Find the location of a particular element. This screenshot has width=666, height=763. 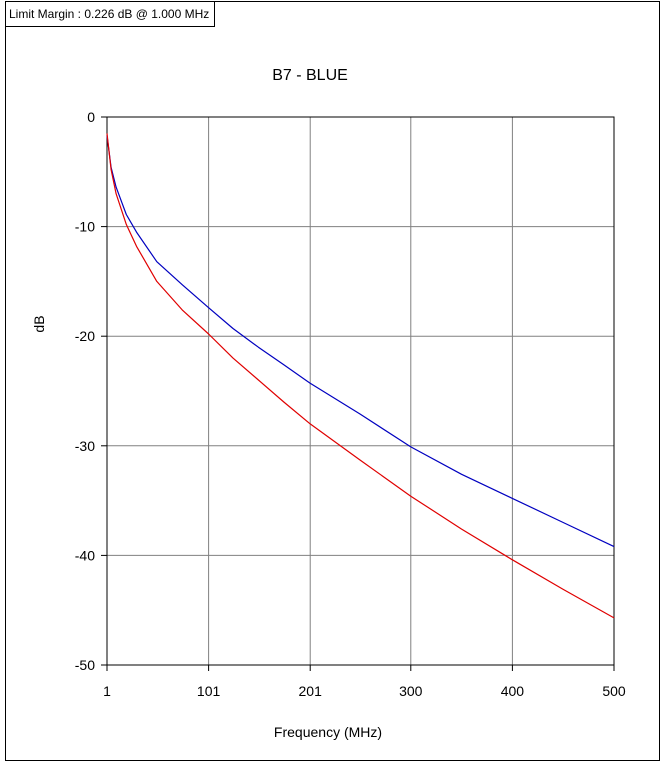

y-axis-ticks: 0 -10 -20 -30 -40 -50 is located at coordinates (91, 391).